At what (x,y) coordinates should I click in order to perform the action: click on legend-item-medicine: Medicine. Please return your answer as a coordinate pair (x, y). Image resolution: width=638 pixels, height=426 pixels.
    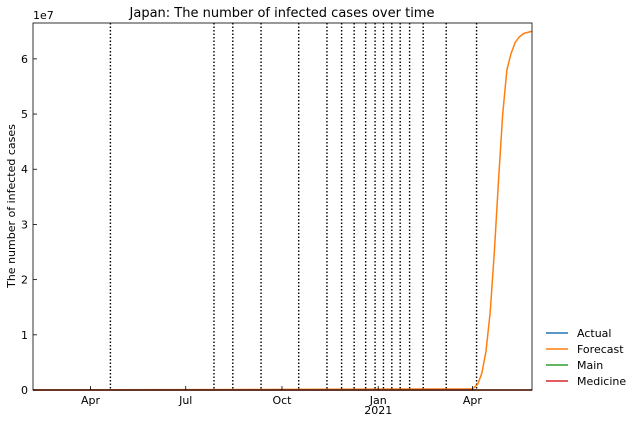
    Looking at the image, I should click on (586, 381).